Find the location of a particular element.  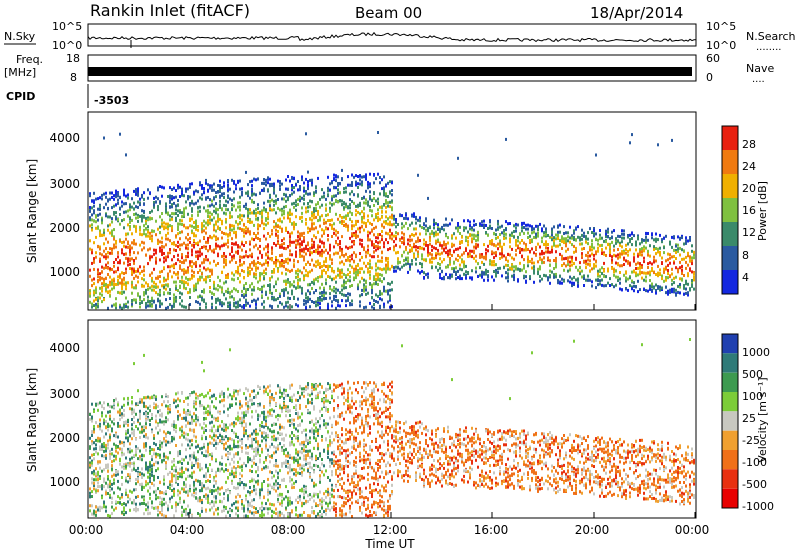

power-colorbar-label: Power [dB] is located at coordinates (762, 211).